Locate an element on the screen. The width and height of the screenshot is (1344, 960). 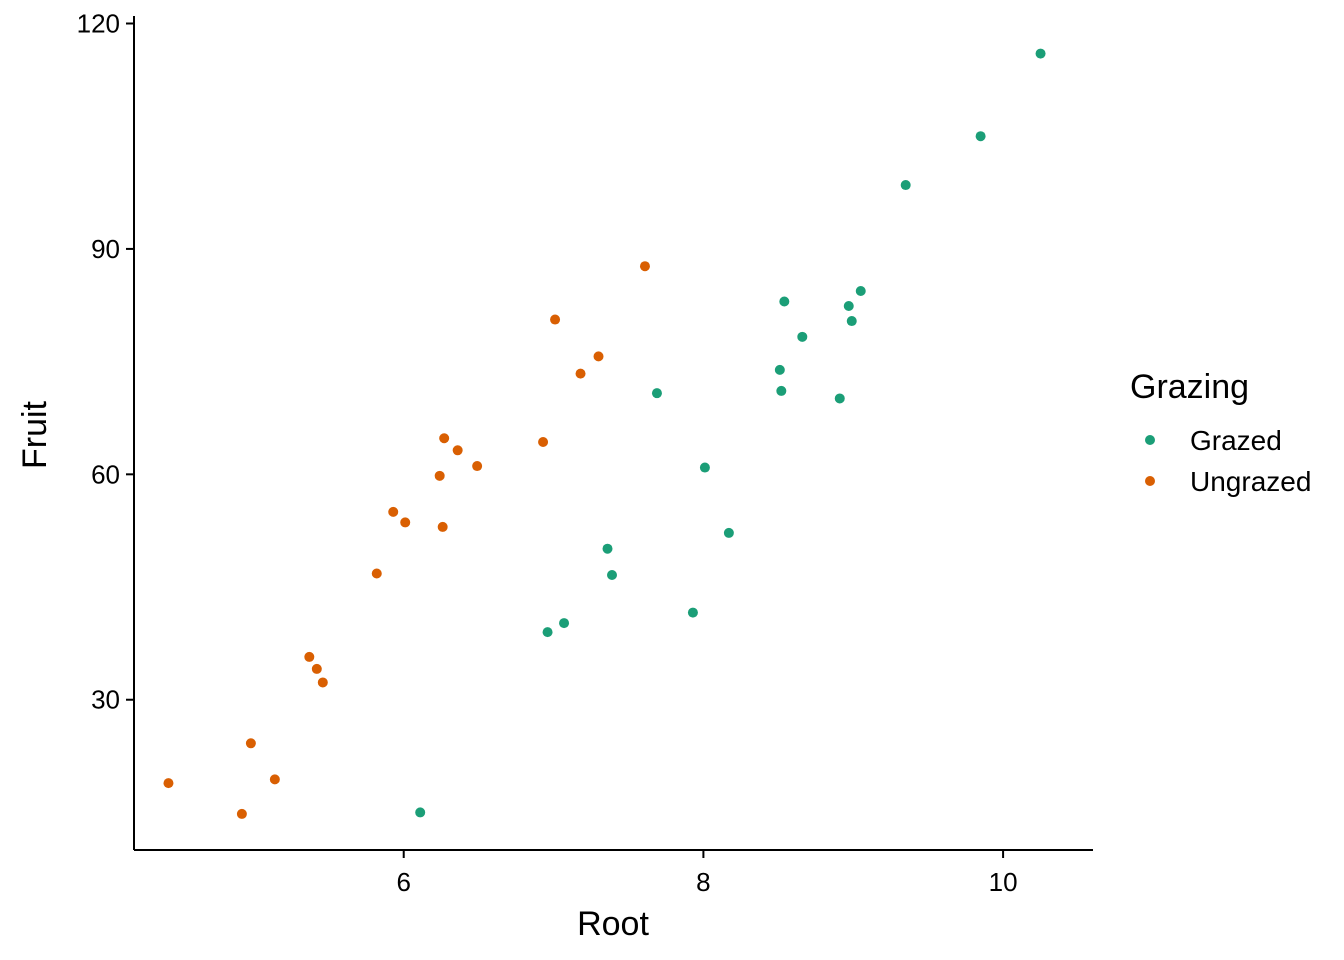
x-axis-title: Root is located at coordinates (613, 924).